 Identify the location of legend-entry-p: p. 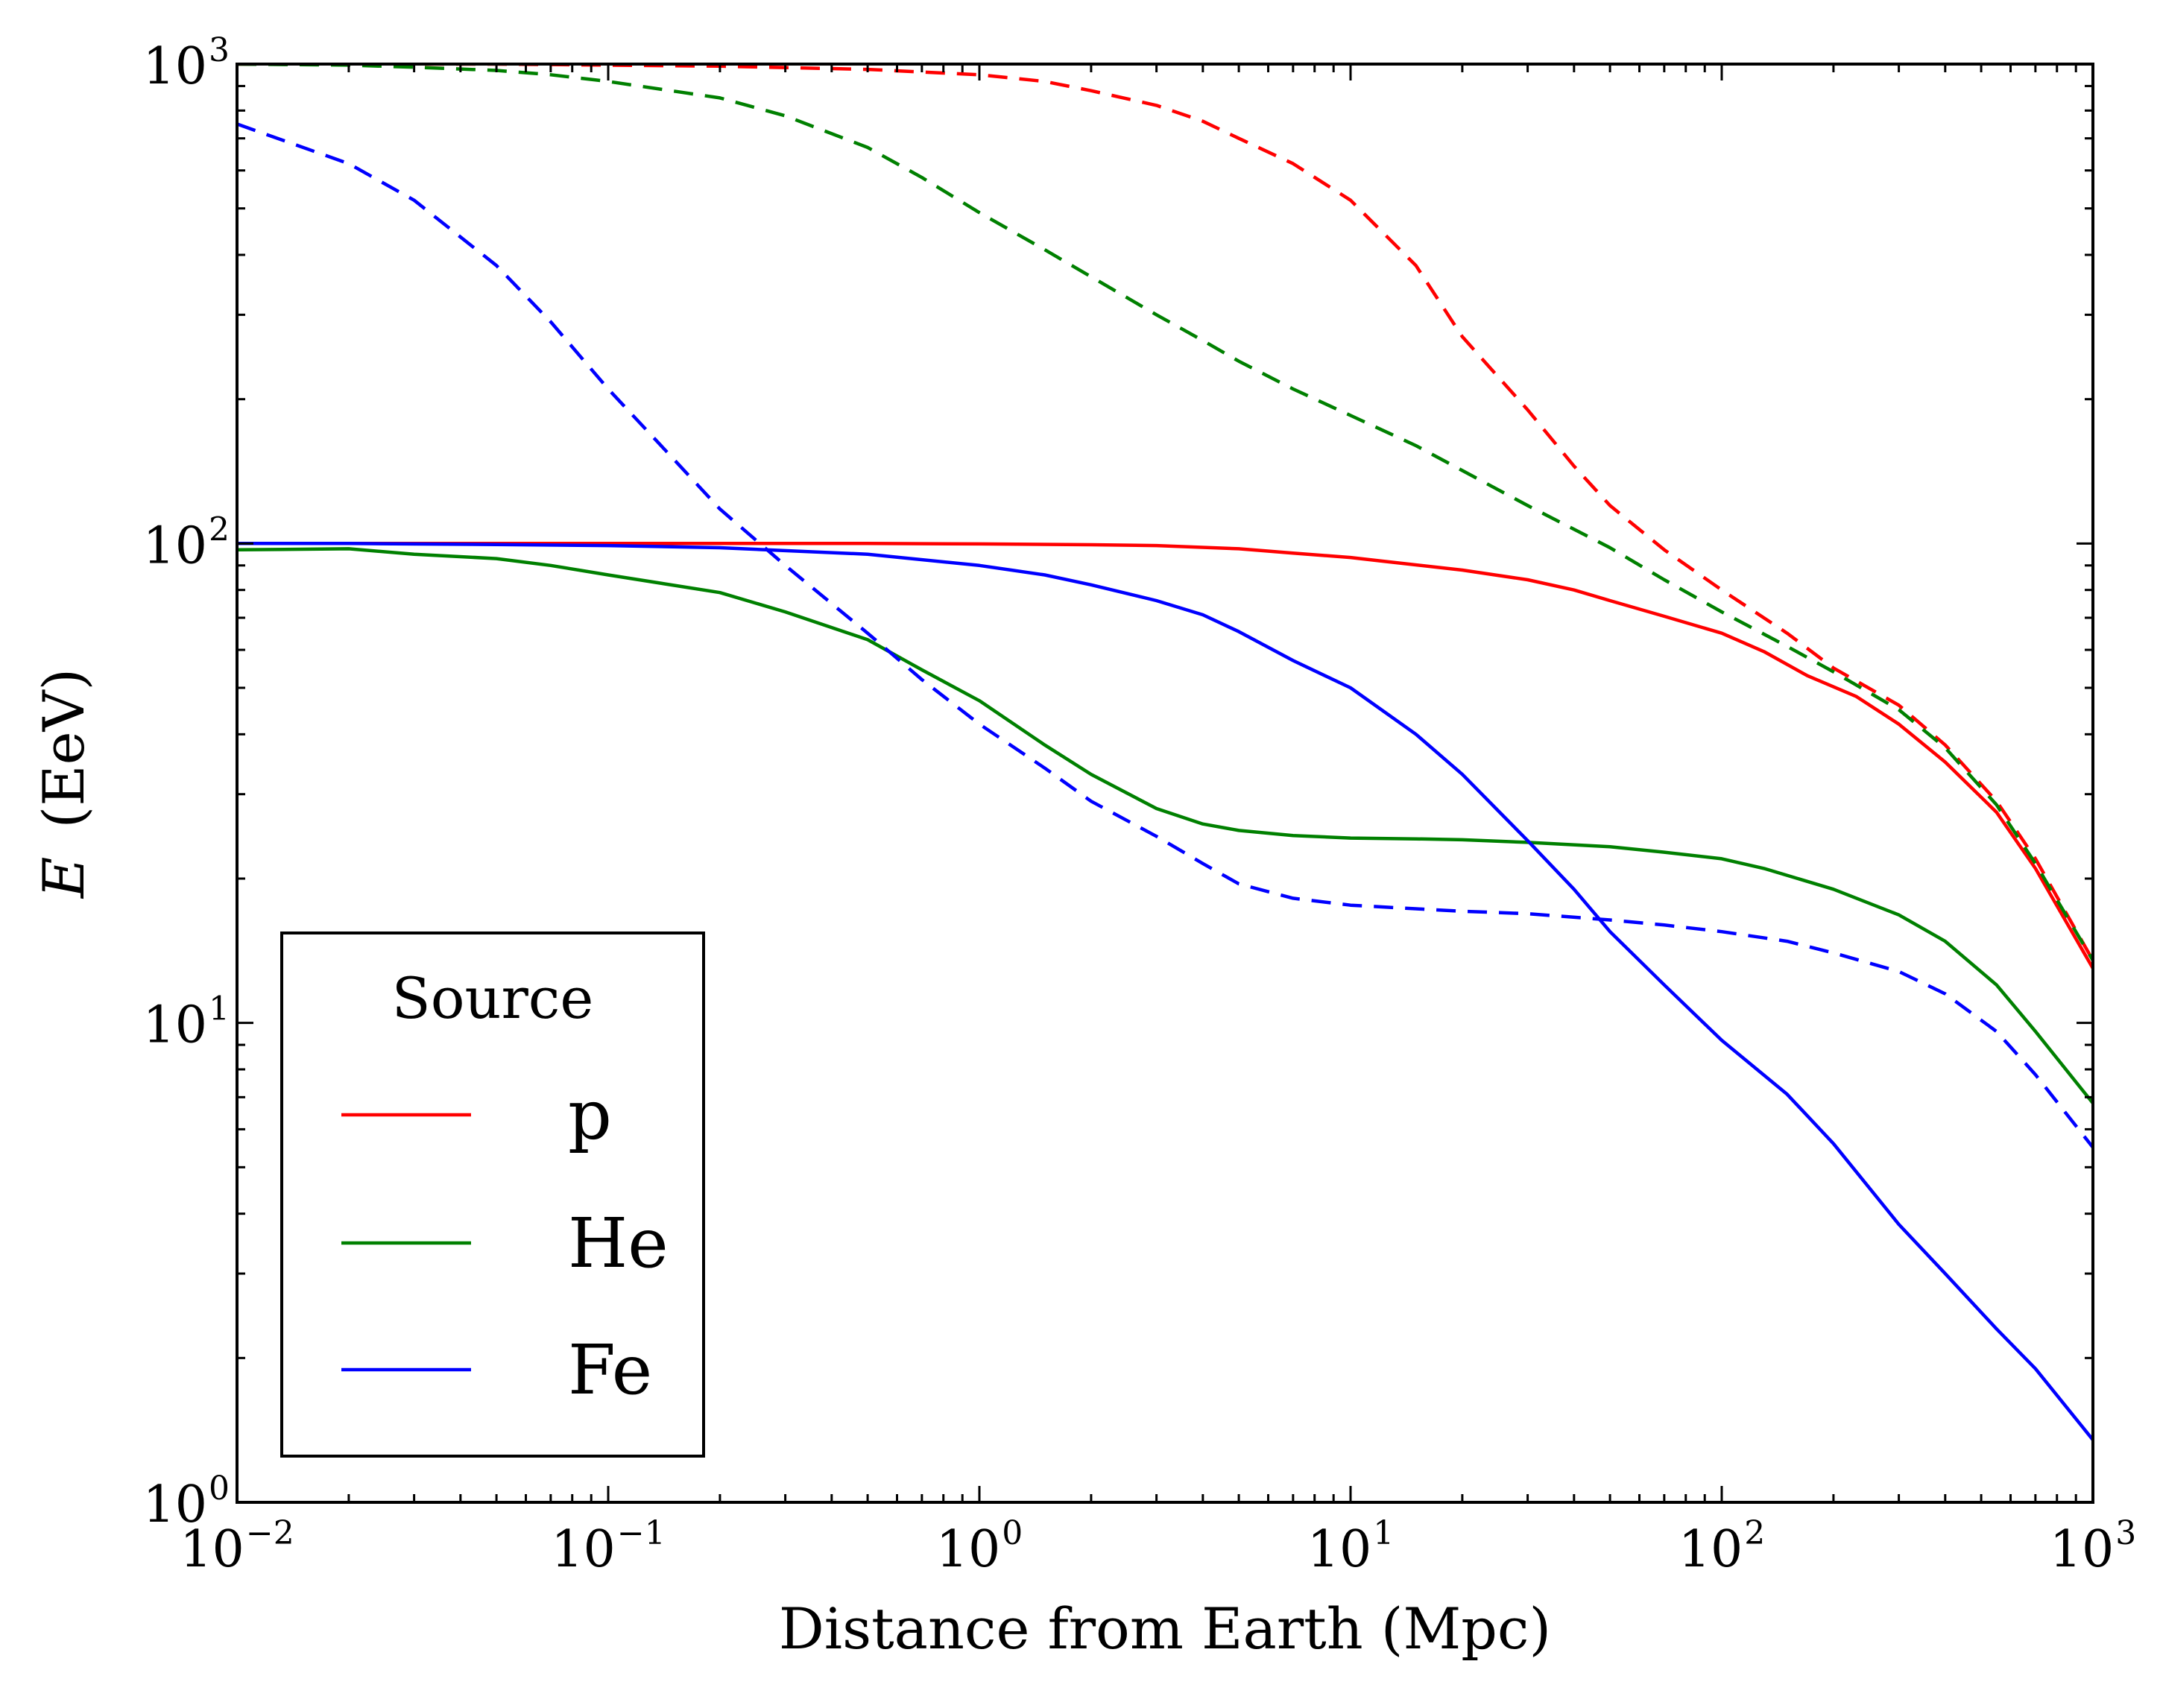
(476, 1115).